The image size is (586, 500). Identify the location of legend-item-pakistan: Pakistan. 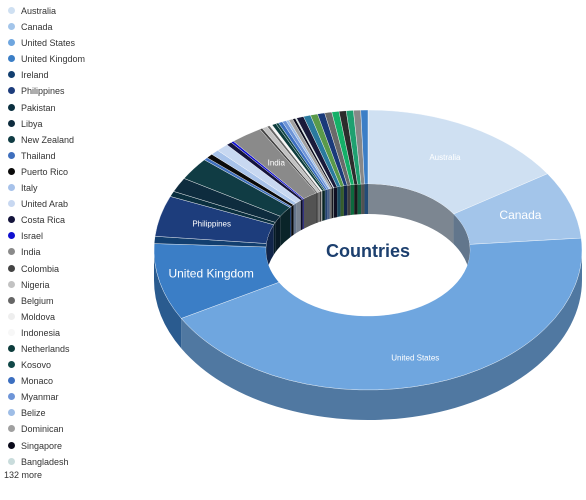
(76, 108).